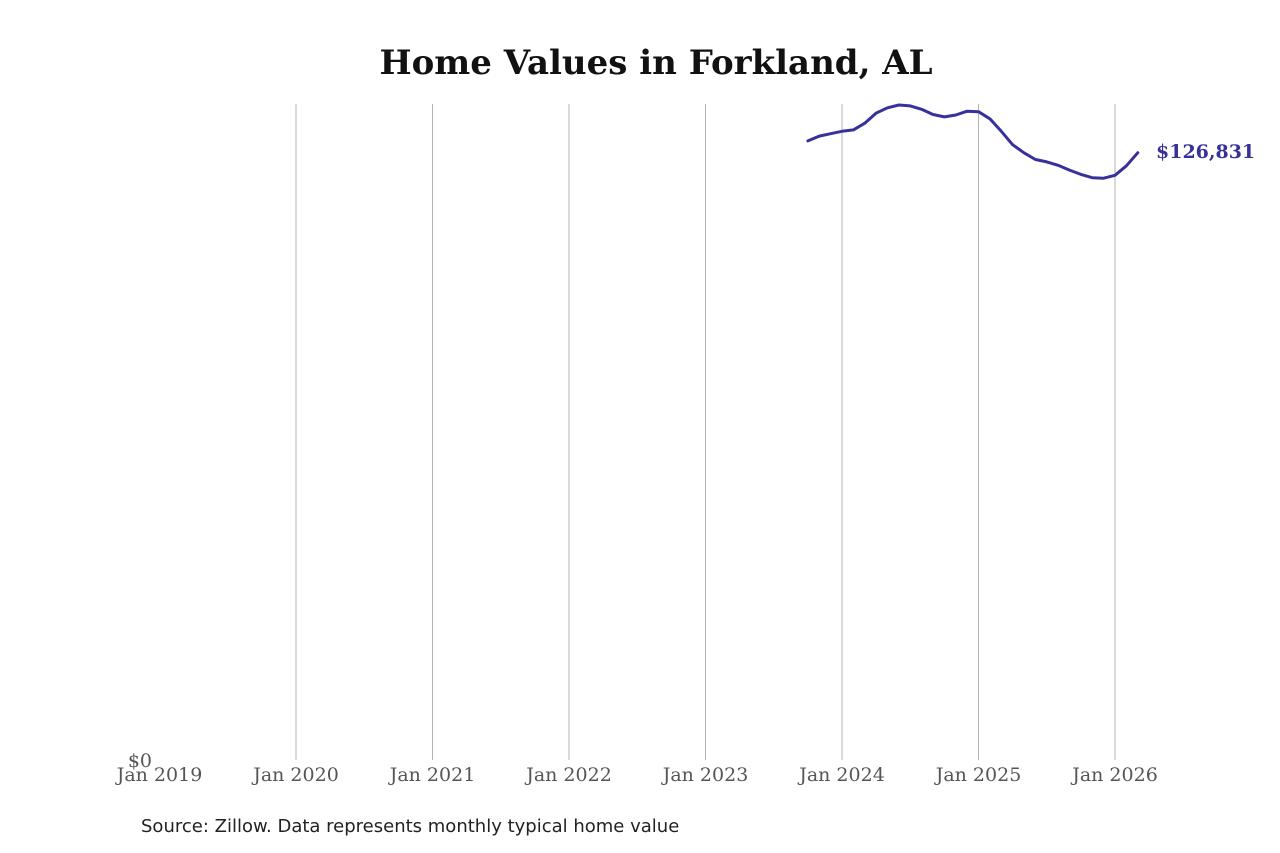 This screenshot has height=853, width=1280. I want to click on y-tick-label: $0, so click(140, 761).